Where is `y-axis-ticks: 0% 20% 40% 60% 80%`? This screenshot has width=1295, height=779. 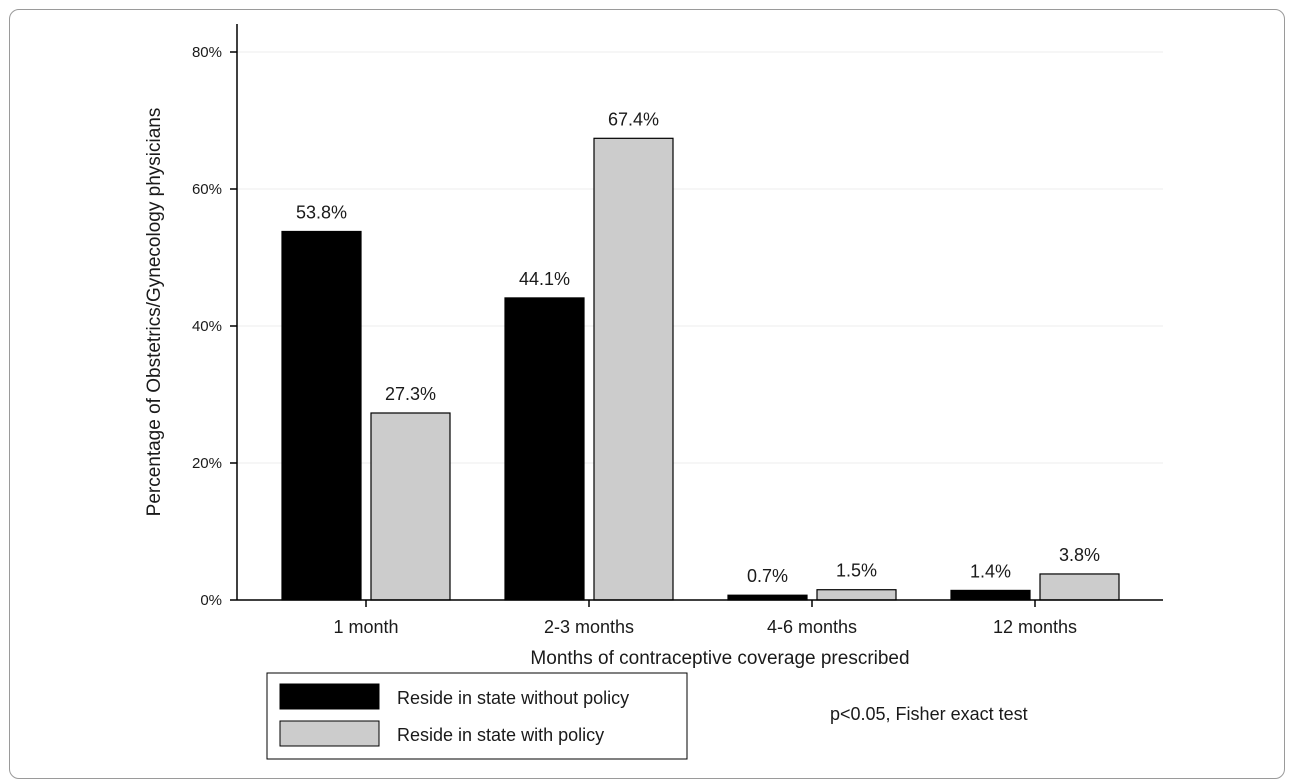 y-axis-ticks: 0% 20% 40% 60% 80% is located at coordinates (214, 326).